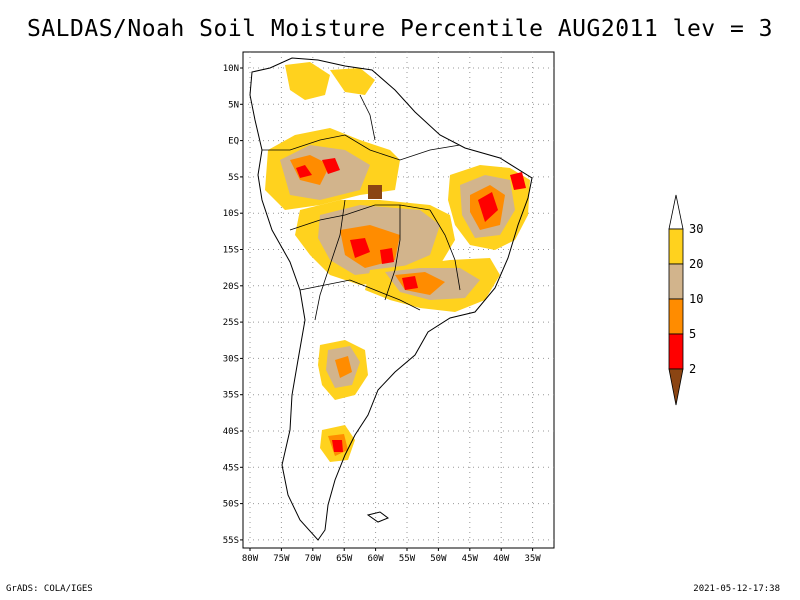  I want to click on colorbar: 30 20 10 5 2, so click(685, 300).